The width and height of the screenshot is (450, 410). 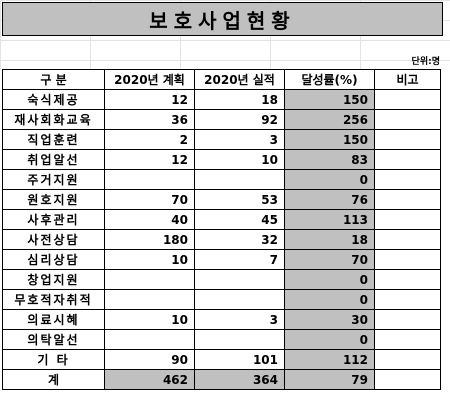 What do you see at coordinates (329, 159) in the screenshot?
I see `row-rate: 83` at bounding box center [329, 159].